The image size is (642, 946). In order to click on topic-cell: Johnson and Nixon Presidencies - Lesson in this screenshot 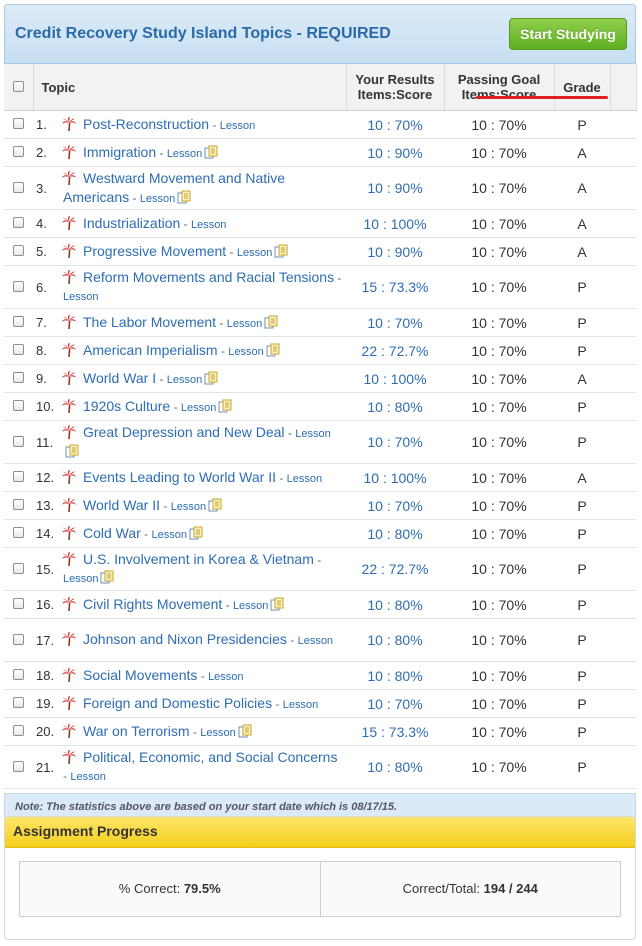, I will do `click(204, 640)`.